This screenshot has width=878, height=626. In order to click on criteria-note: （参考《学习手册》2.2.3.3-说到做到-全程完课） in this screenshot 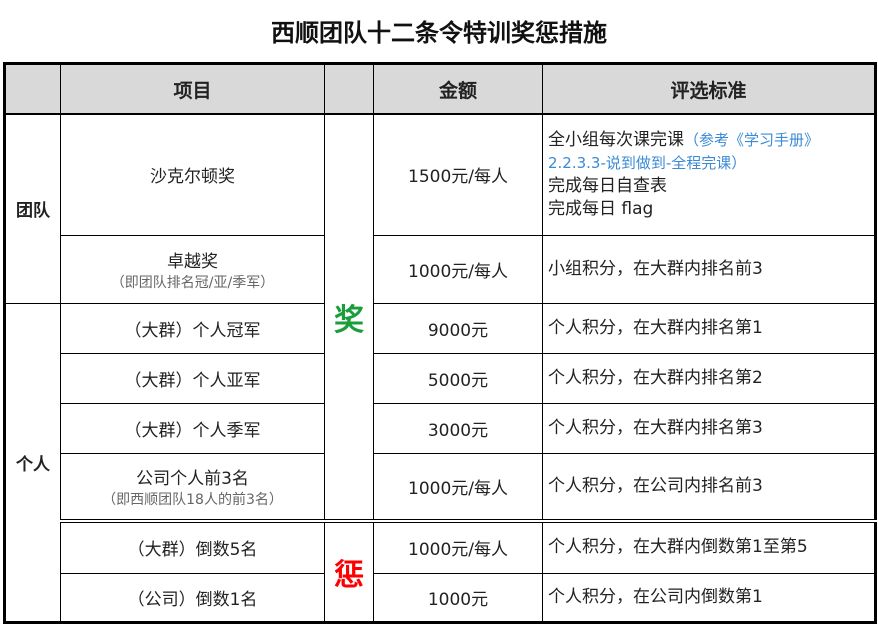, I will do `click(684, 151)`.